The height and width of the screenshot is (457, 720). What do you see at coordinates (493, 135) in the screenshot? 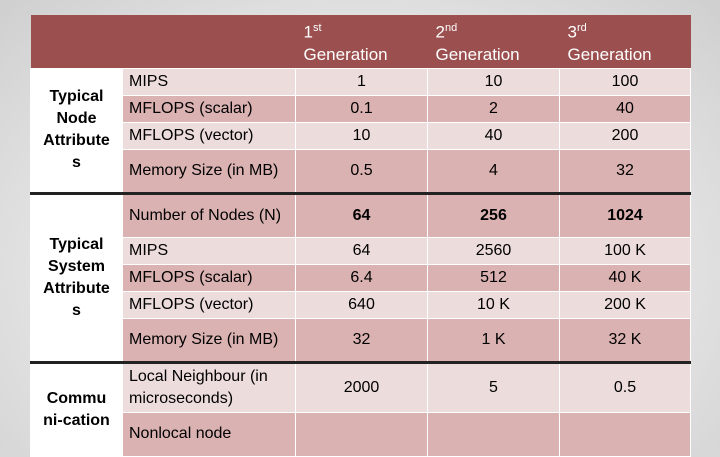
I see `cell-gen2: 40` at bounding box center [493, 135].